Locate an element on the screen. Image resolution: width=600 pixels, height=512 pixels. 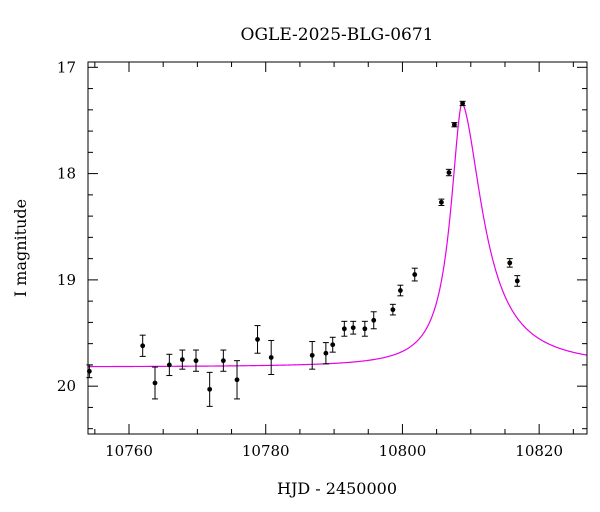
x-tick-label: 10820 is located at coordinates (539, 451).